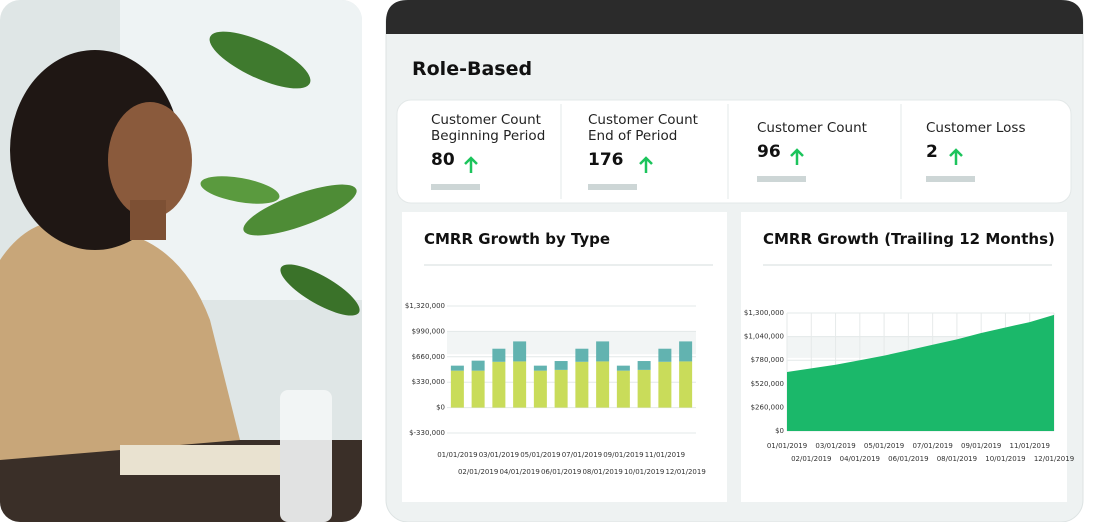 Image resolution: width=1100 pixels, height=522 pixels. I want to click on kpi: Customer Count End of Period 176, so click(663, 141).